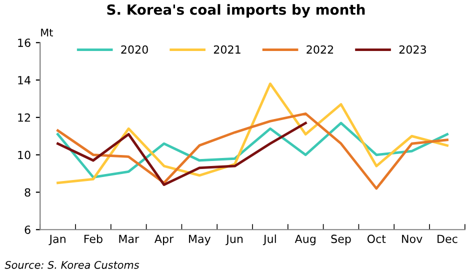  Describe the element at coordinates (47, 32) in the screenshot. I see `y-axis-title: Mt` at that location.